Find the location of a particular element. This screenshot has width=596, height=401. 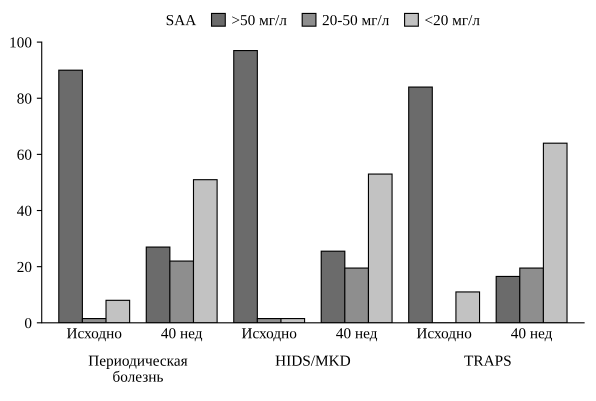

text: Периодическая болезнь is located at coordinates (138, 369).